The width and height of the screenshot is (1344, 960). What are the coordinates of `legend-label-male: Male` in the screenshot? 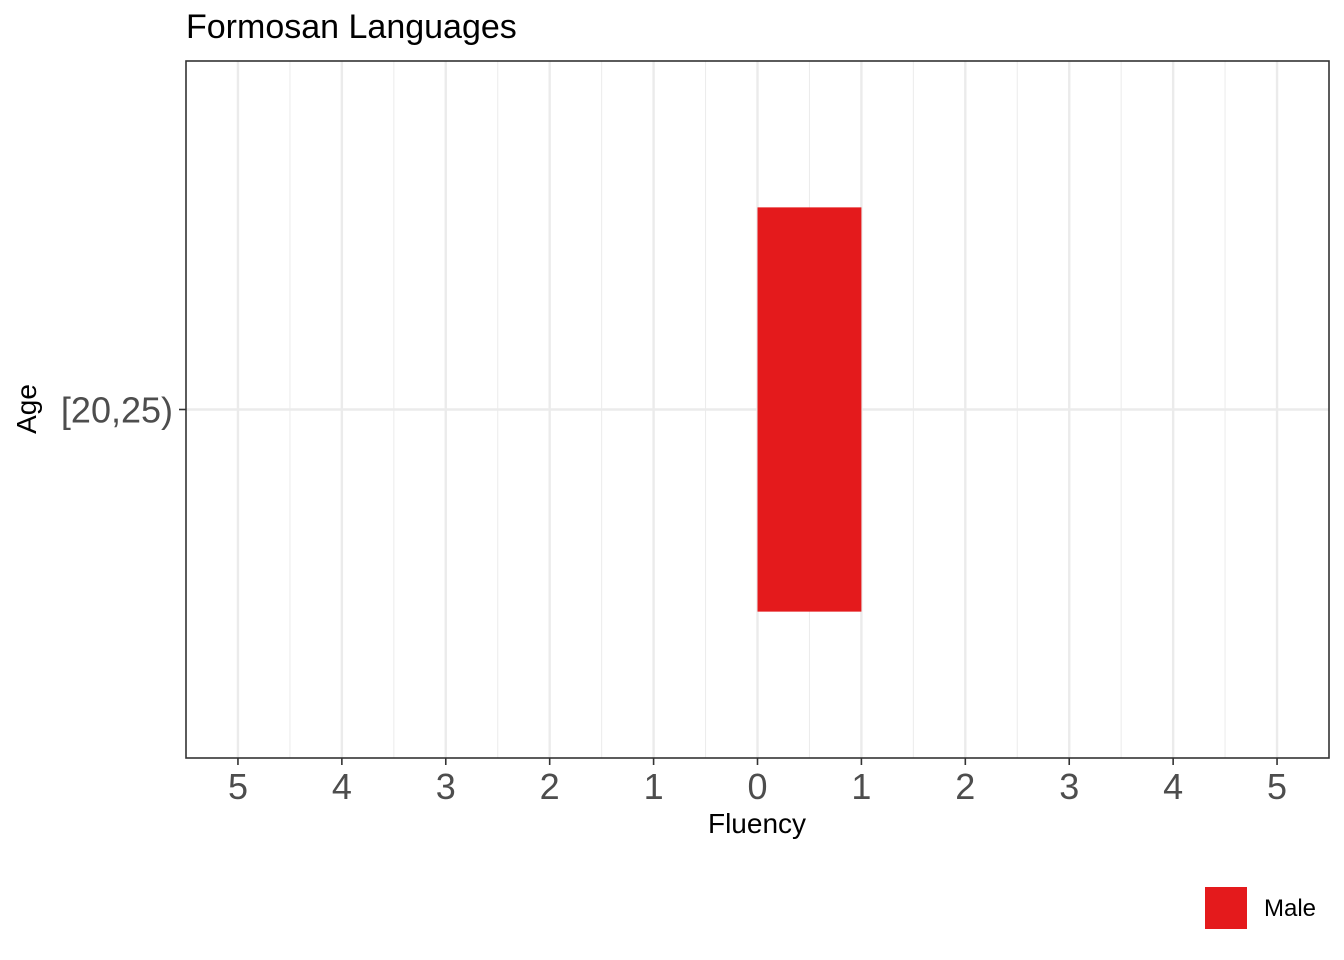 It's located at (1290, 908).